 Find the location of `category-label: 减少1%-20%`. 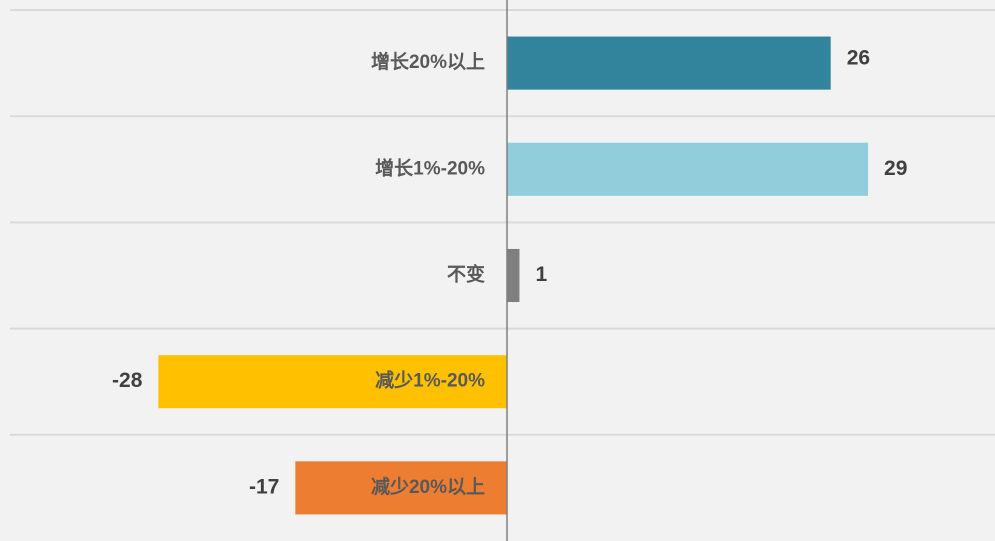

category-label: 减少1%-20% is located at coordinates (430, 380).